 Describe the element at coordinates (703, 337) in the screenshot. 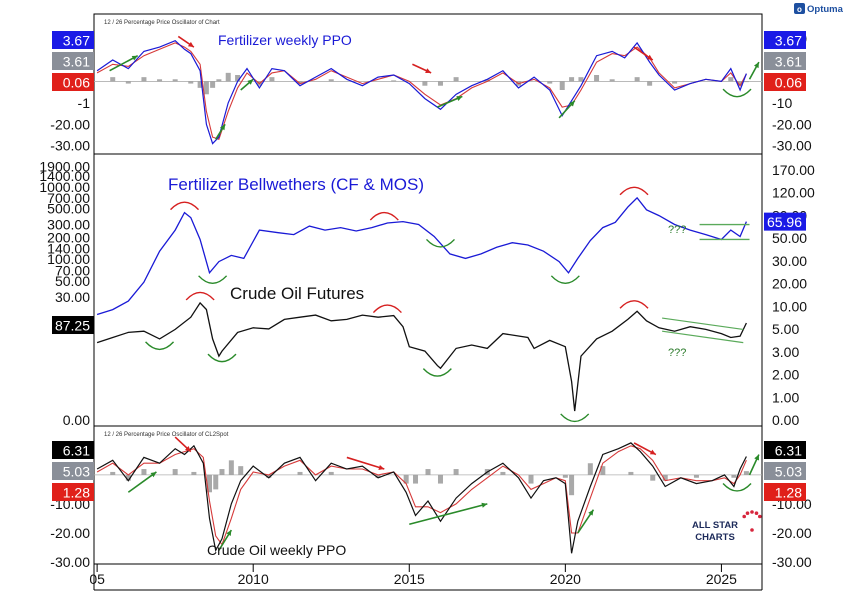

I see `p1-crude-channel-bottom` at that location.